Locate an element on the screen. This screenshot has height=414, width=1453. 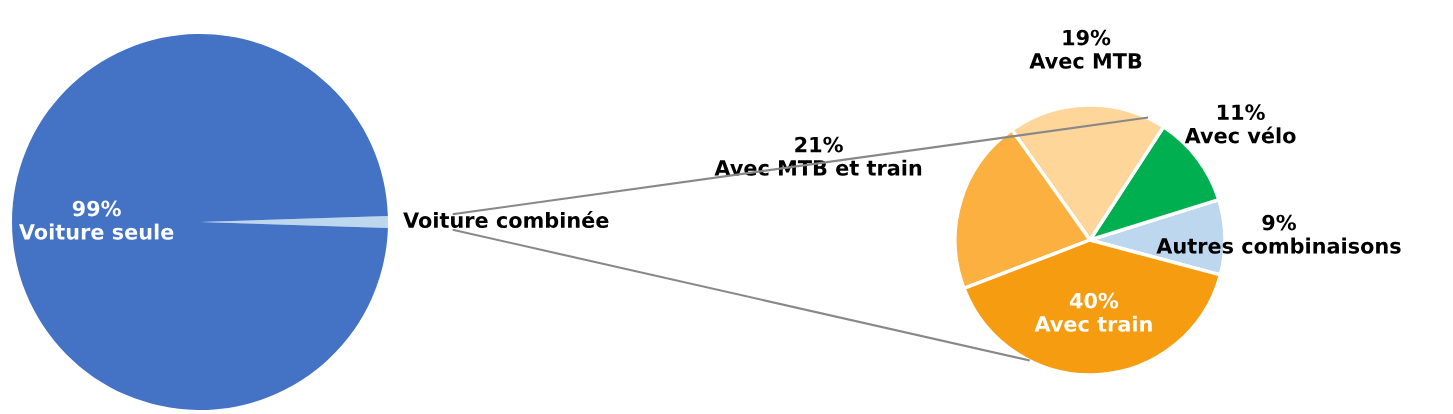
slice-label: Autres combinaisons is located at coordinates (1278, 245).